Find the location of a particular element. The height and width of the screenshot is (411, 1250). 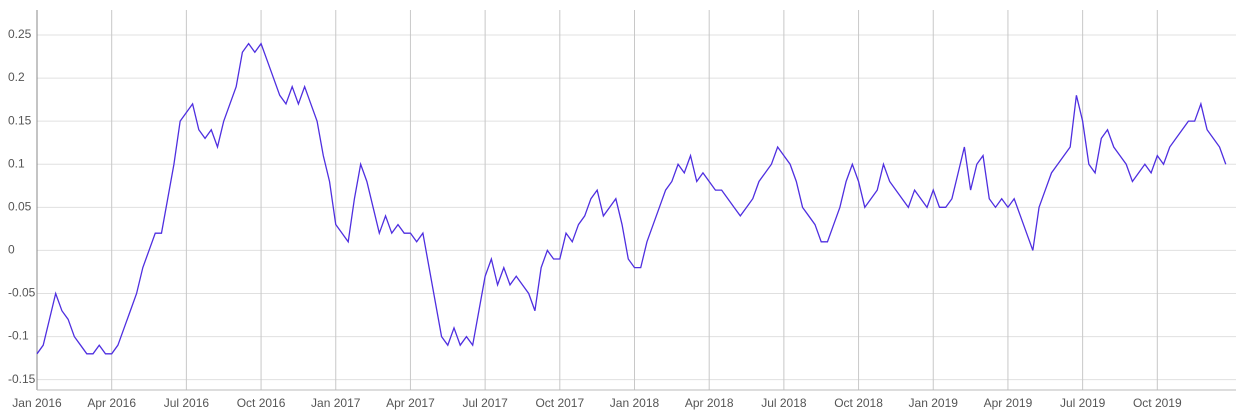

x-tick-label: Jan 2019 is located at coordinates (934, 403).